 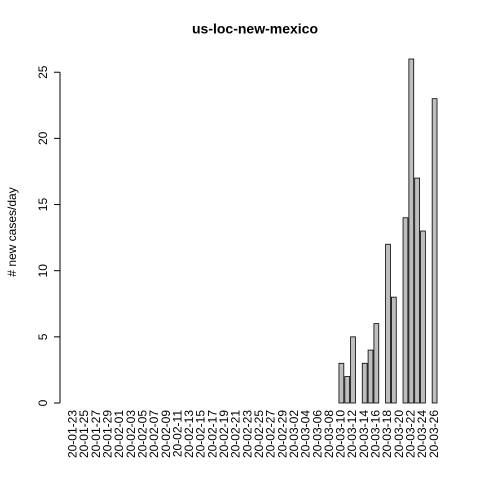 I want to click on chart-title: us-loc-new-mexico, so click(x=255, y=29).